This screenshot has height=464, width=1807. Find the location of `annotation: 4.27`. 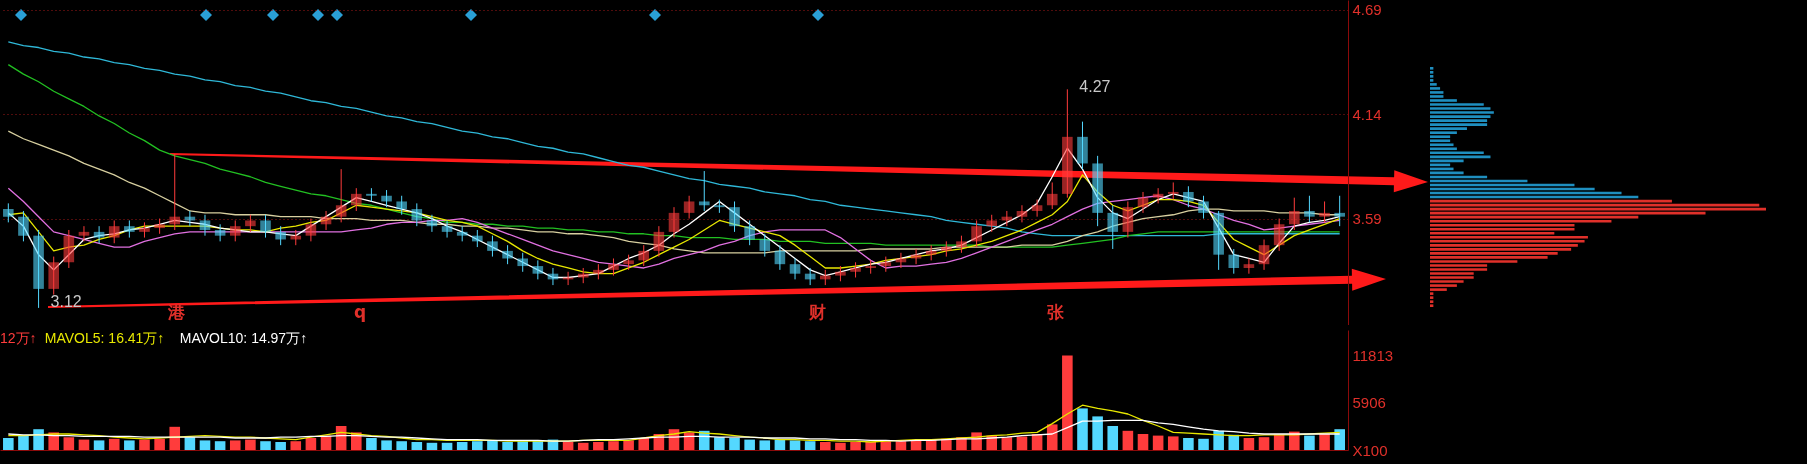

annotation: 4.27 is located at coordinates (1095, 87).